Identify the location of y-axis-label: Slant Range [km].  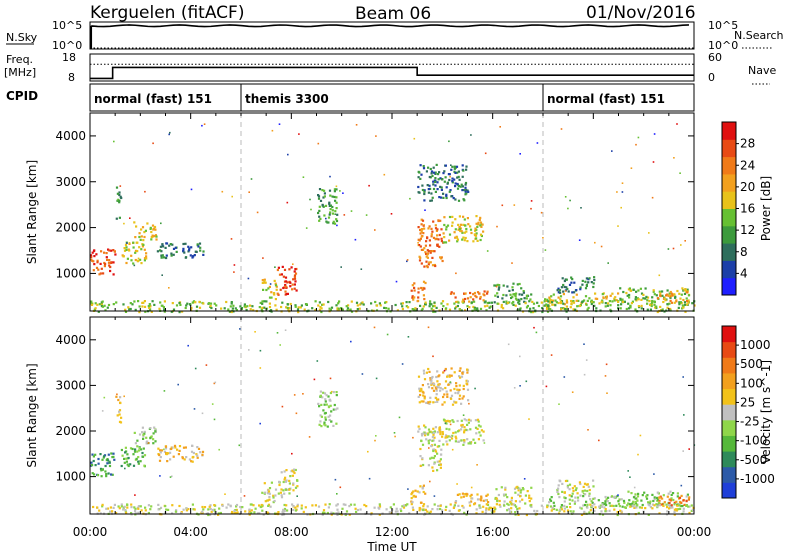
(32, 212).